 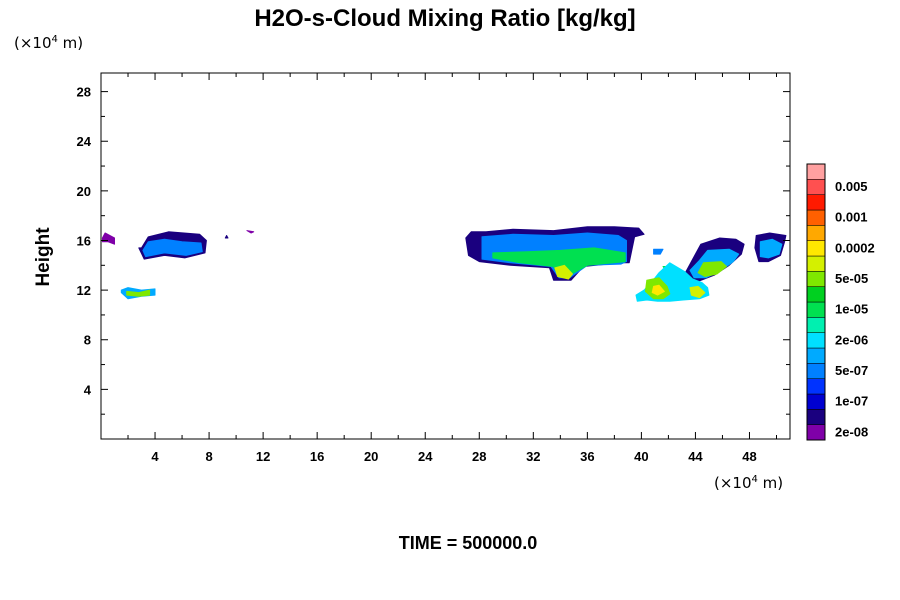 I want to click on x-tick-label: 12, so click(x=263, y=456).